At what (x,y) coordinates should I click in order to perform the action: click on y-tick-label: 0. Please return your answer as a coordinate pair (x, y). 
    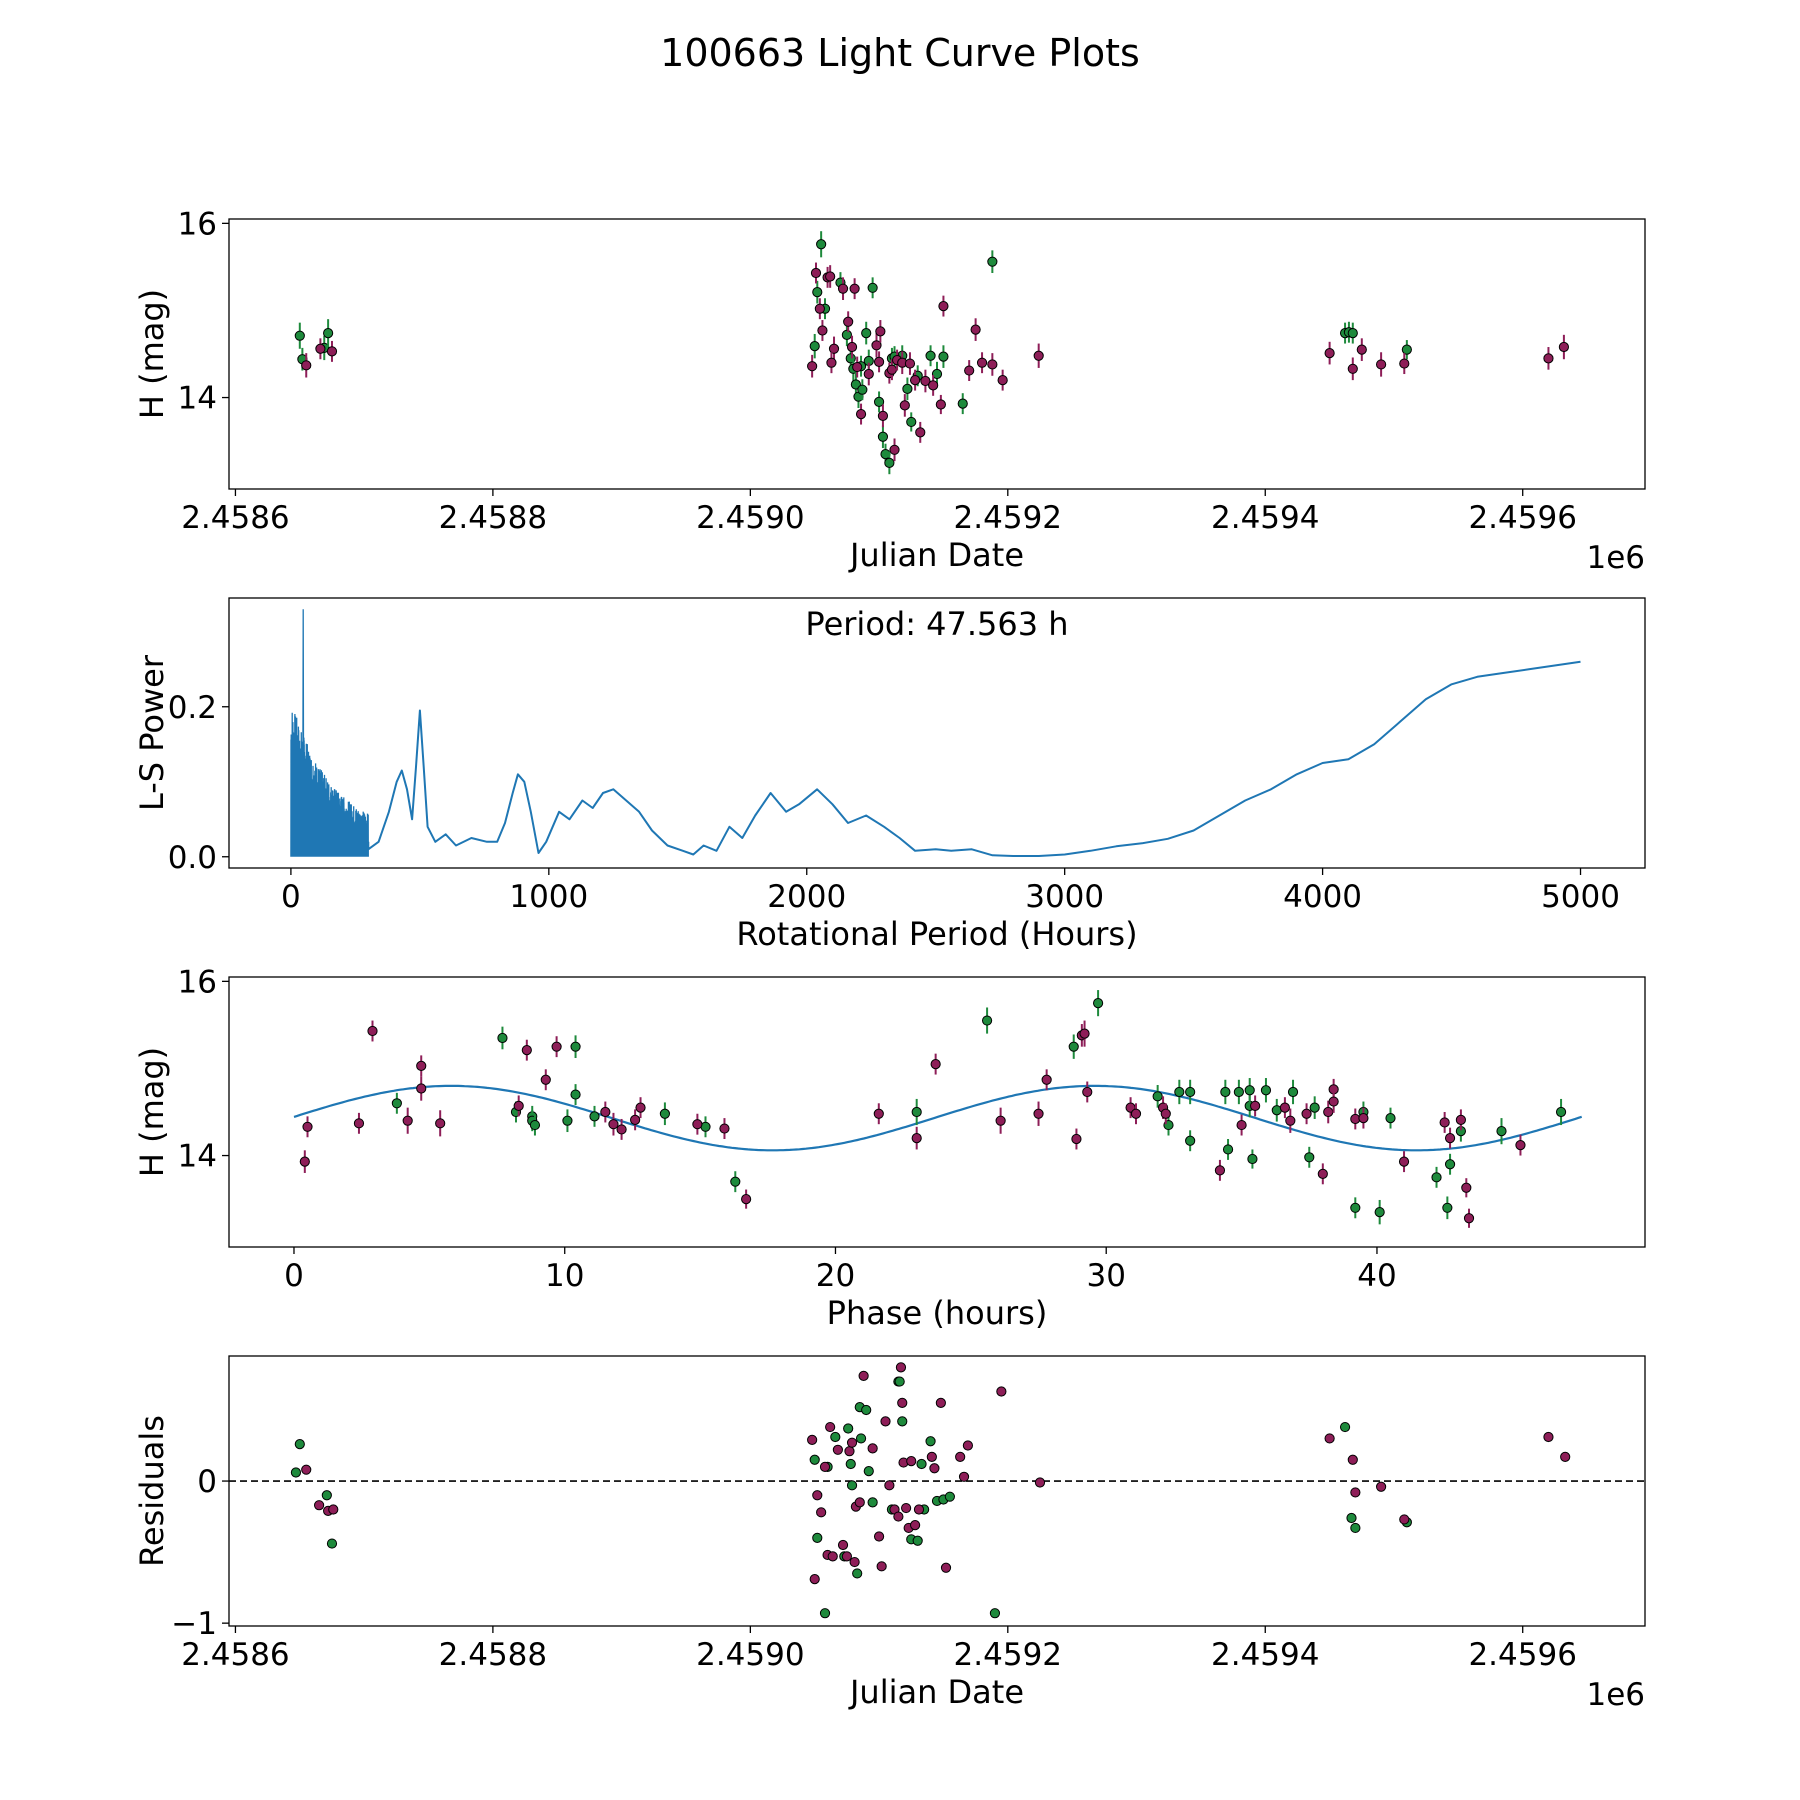
    Looking at the image, I should click on (207, 1482).